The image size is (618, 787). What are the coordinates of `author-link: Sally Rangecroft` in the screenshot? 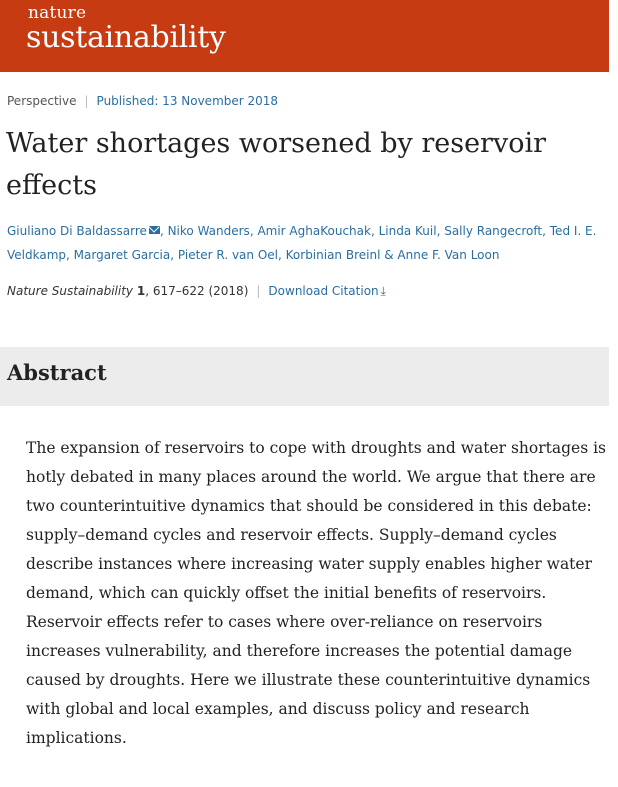 It's located at (493, 231).